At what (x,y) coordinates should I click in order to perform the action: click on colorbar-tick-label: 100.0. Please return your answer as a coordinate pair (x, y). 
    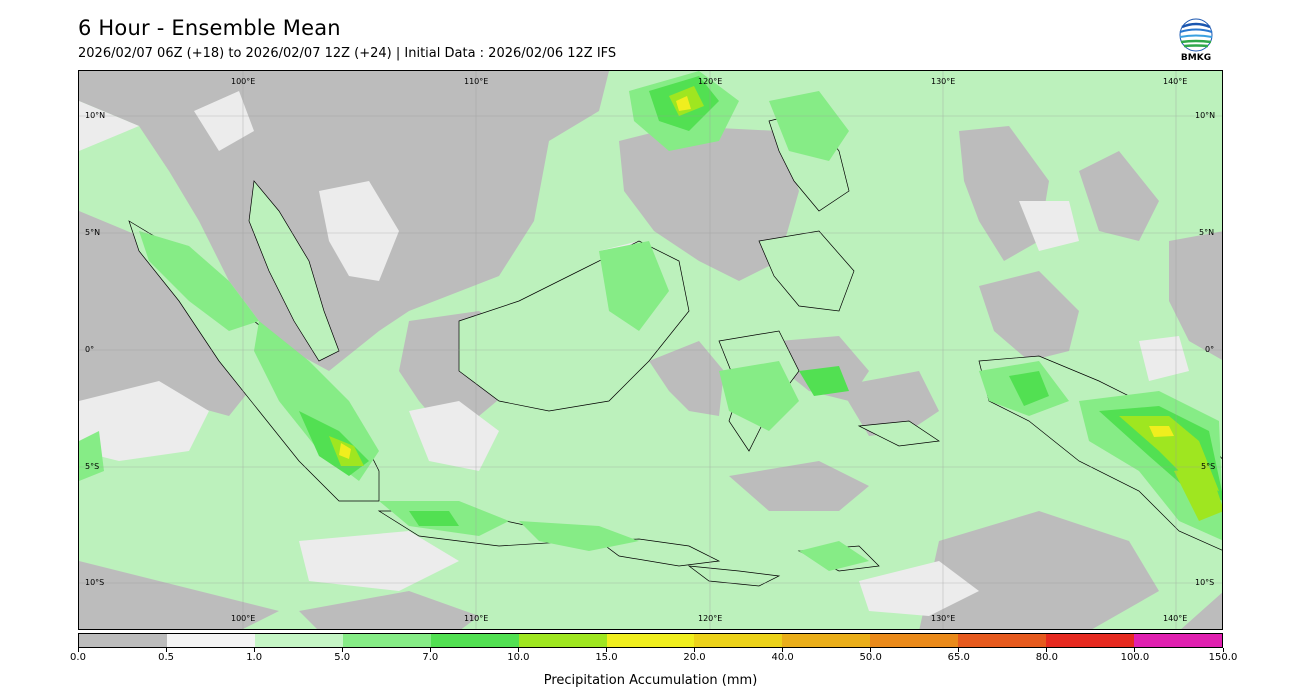
    Looking at the image, I should click on (1135, 655).